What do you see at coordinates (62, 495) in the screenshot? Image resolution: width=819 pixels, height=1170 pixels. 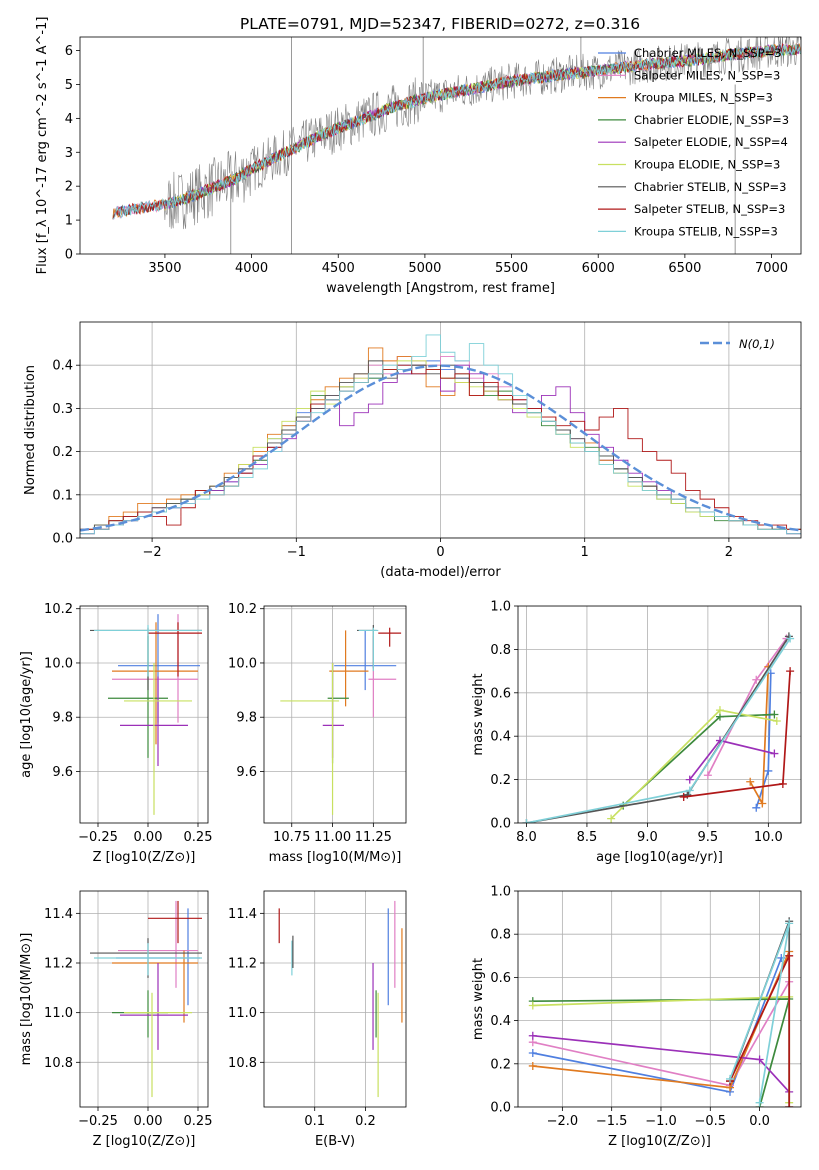 I see `y-tick-label: 0.1` at bounding box center [62, 495].